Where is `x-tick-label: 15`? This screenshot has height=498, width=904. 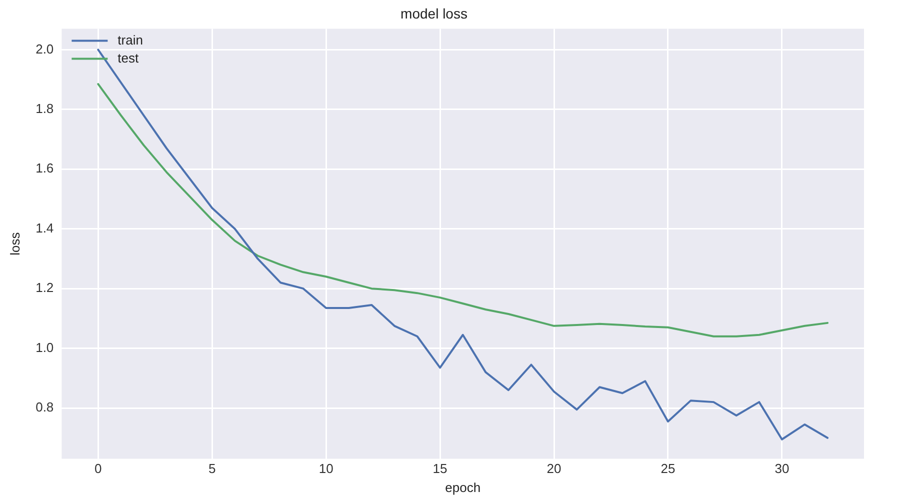
x-tick-label: 15 is located at coordinates (440, 468).